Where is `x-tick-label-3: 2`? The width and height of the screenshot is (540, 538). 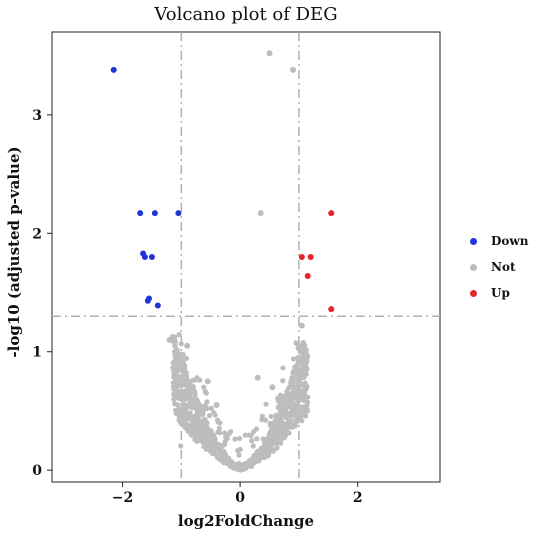
x-tick-label-3: 2 is located at coordinates (358, 498).